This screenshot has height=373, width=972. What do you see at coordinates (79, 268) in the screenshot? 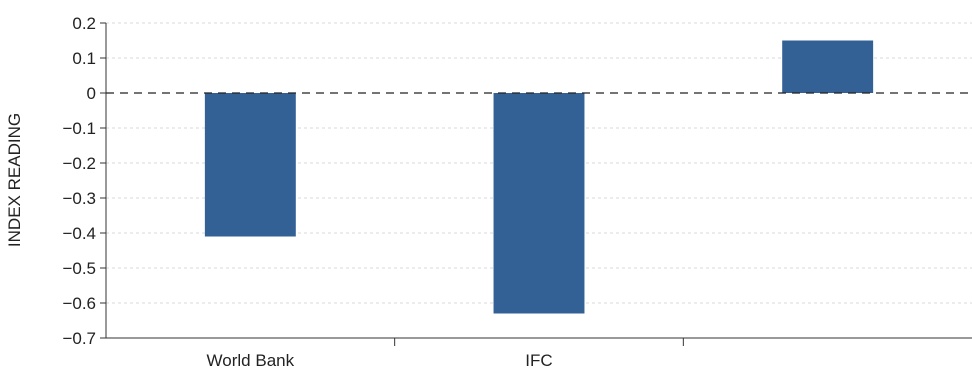
I see `y-tick-label: −0.5` at bounding box center [79, 268].